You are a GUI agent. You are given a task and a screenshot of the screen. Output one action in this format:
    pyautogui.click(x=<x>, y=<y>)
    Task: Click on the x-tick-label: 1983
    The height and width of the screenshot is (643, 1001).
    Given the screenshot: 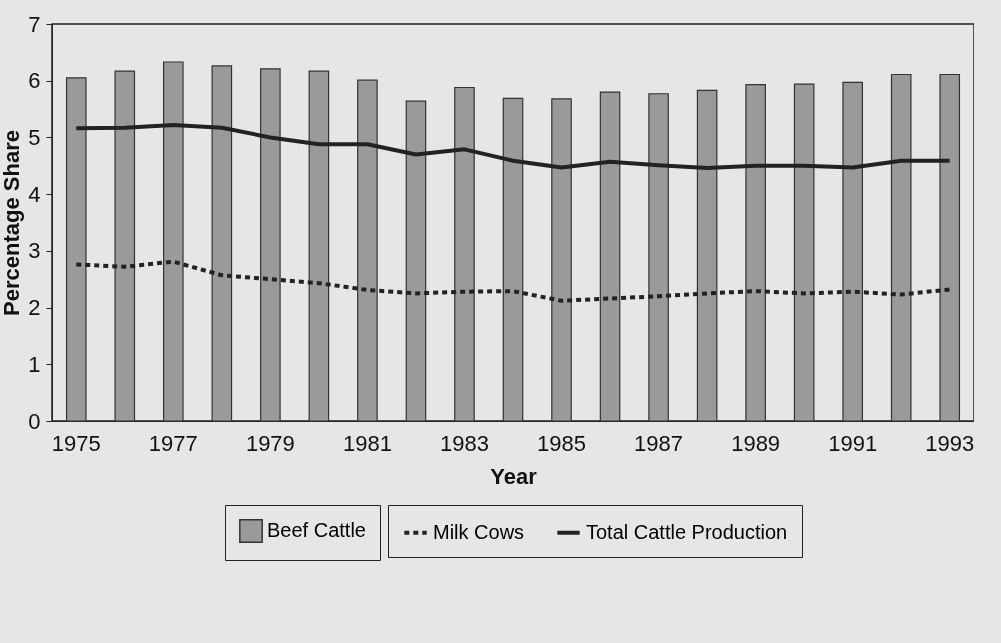 What is the action you would take?
    pyautogui.click(x=464, y=443)
    